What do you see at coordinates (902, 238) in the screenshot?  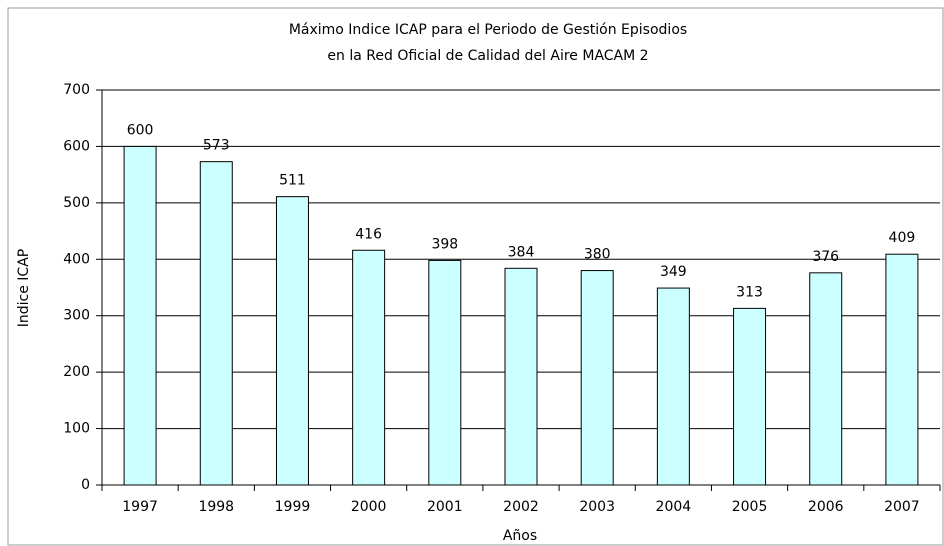 I see `data-label: 409` at bounding box center [902, 238].